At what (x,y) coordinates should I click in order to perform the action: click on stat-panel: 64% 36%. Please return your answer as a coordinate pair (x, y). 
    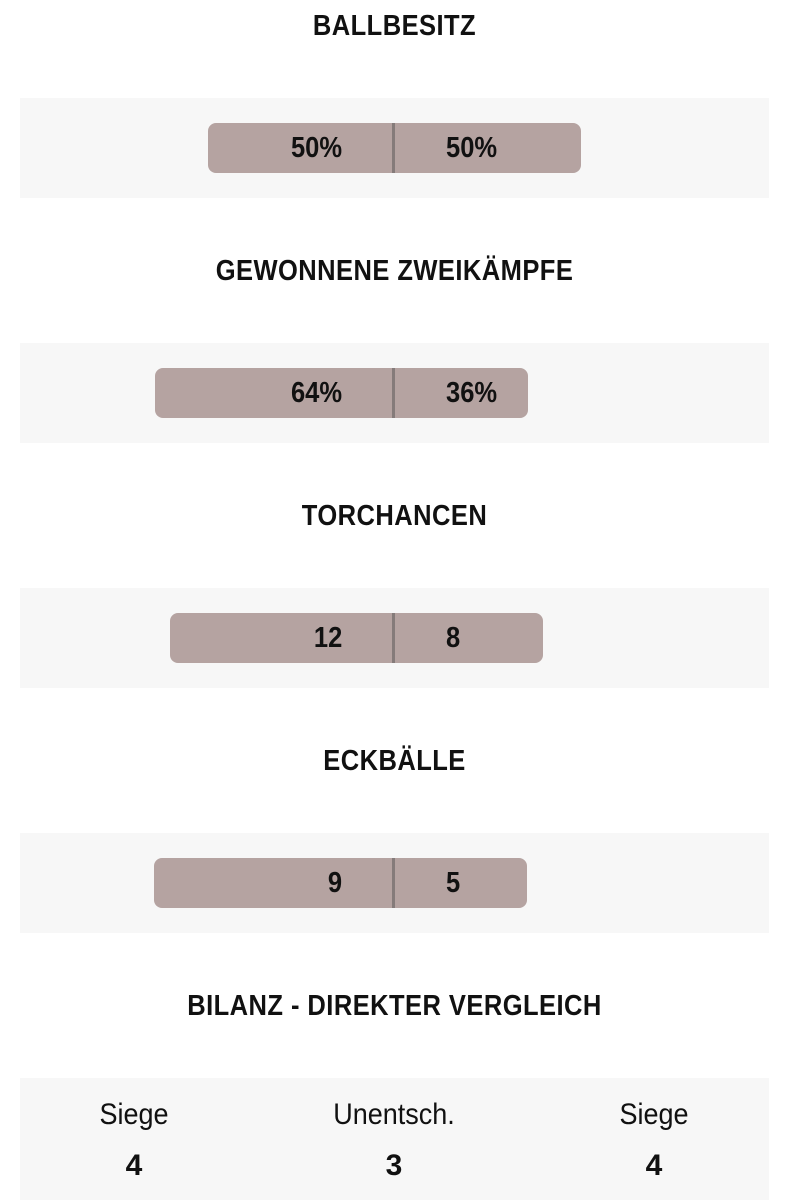
    Looking at the image, I should click on (394, 393).